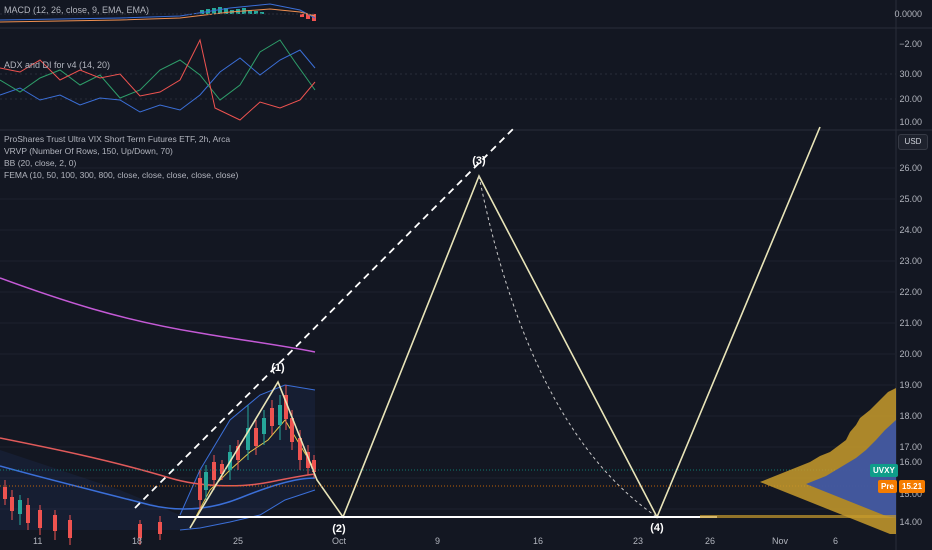  I want to click on ema-red, so click(158, 462).